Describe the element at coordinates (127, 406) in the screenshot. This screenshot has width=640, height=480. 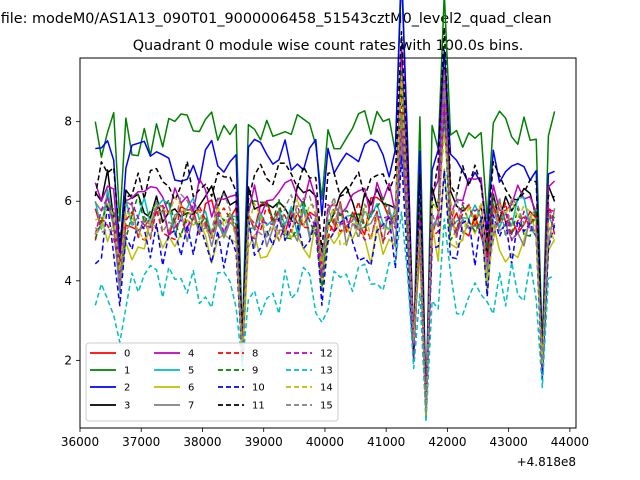
I see `legend-label: 3` at that location.